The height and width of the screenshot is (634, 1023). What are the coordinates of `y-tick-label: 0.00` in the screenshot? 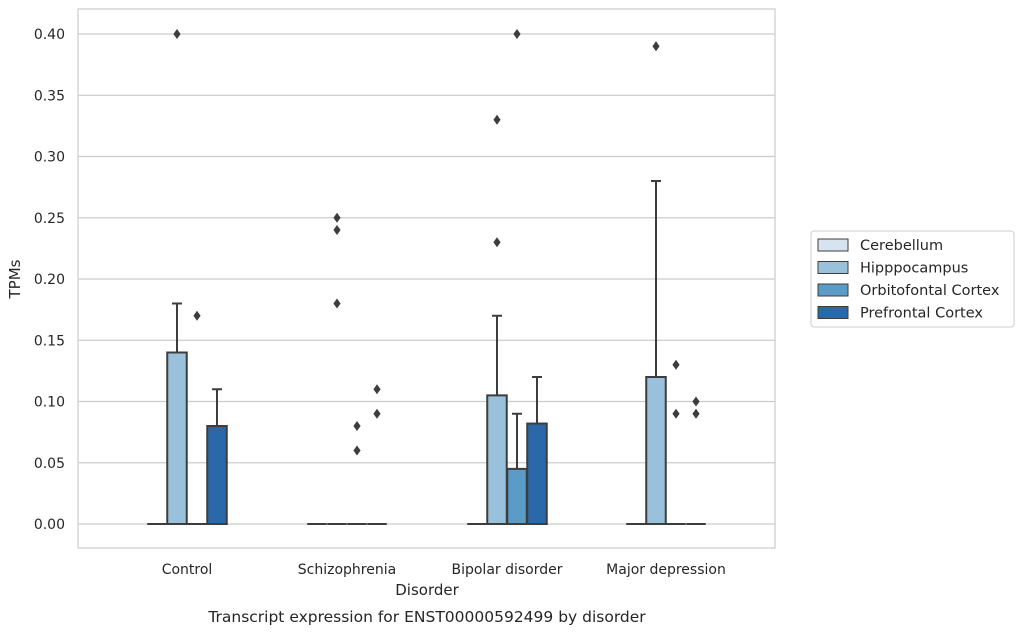 It's located at (49, 525).